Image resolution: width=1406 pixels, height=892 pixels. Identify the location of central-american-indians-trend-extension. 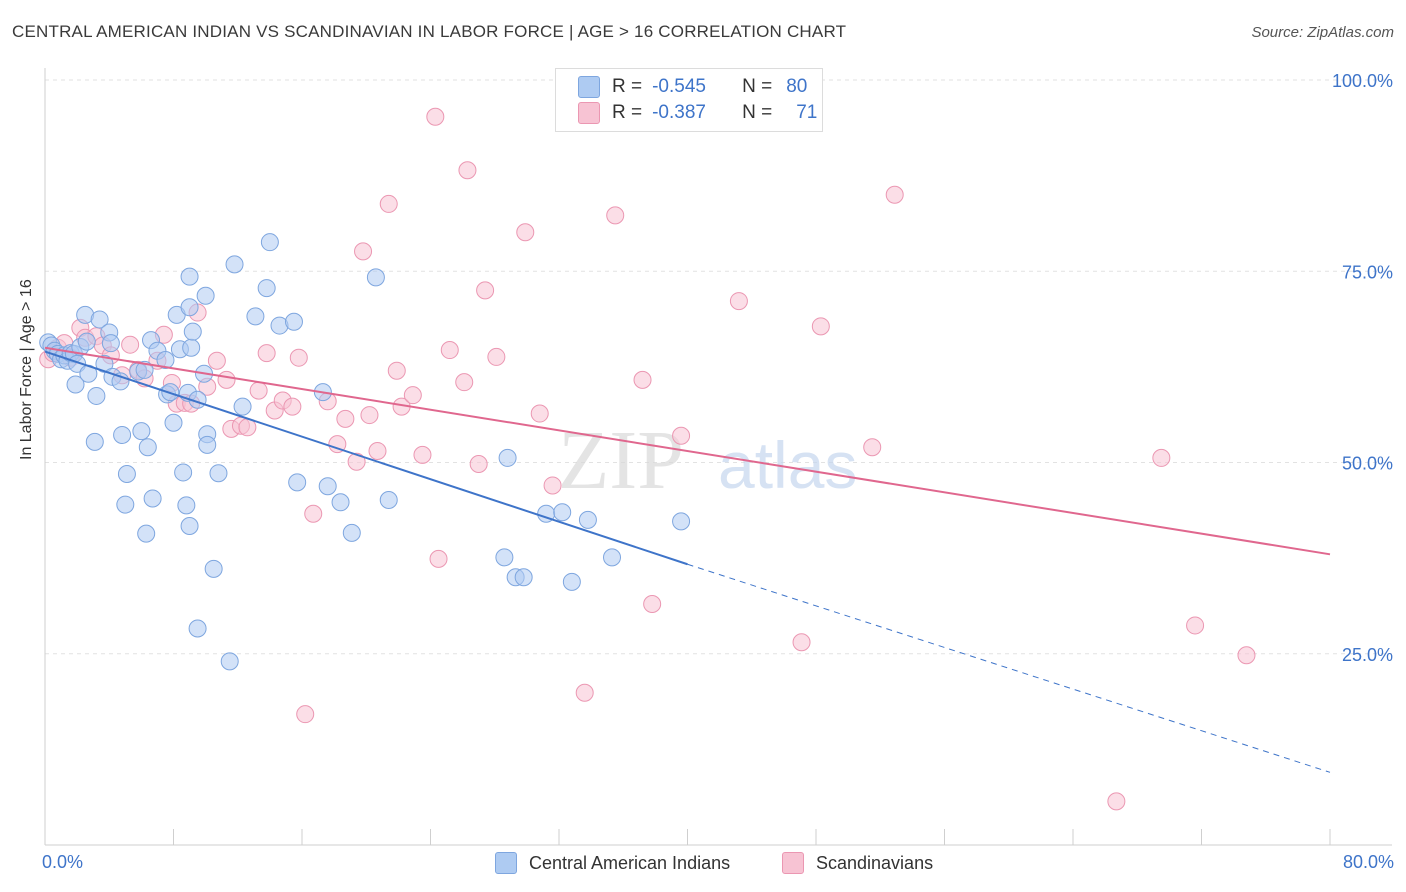
(1009, 668).